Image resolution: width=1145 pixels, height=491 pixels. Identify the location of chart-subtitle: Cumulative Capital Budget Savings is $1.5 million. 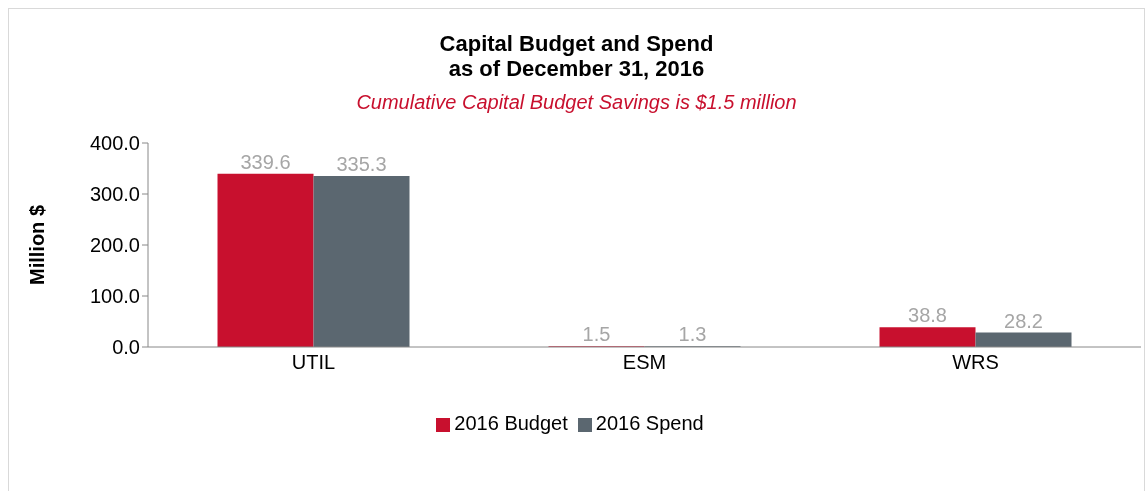
(576, 102).